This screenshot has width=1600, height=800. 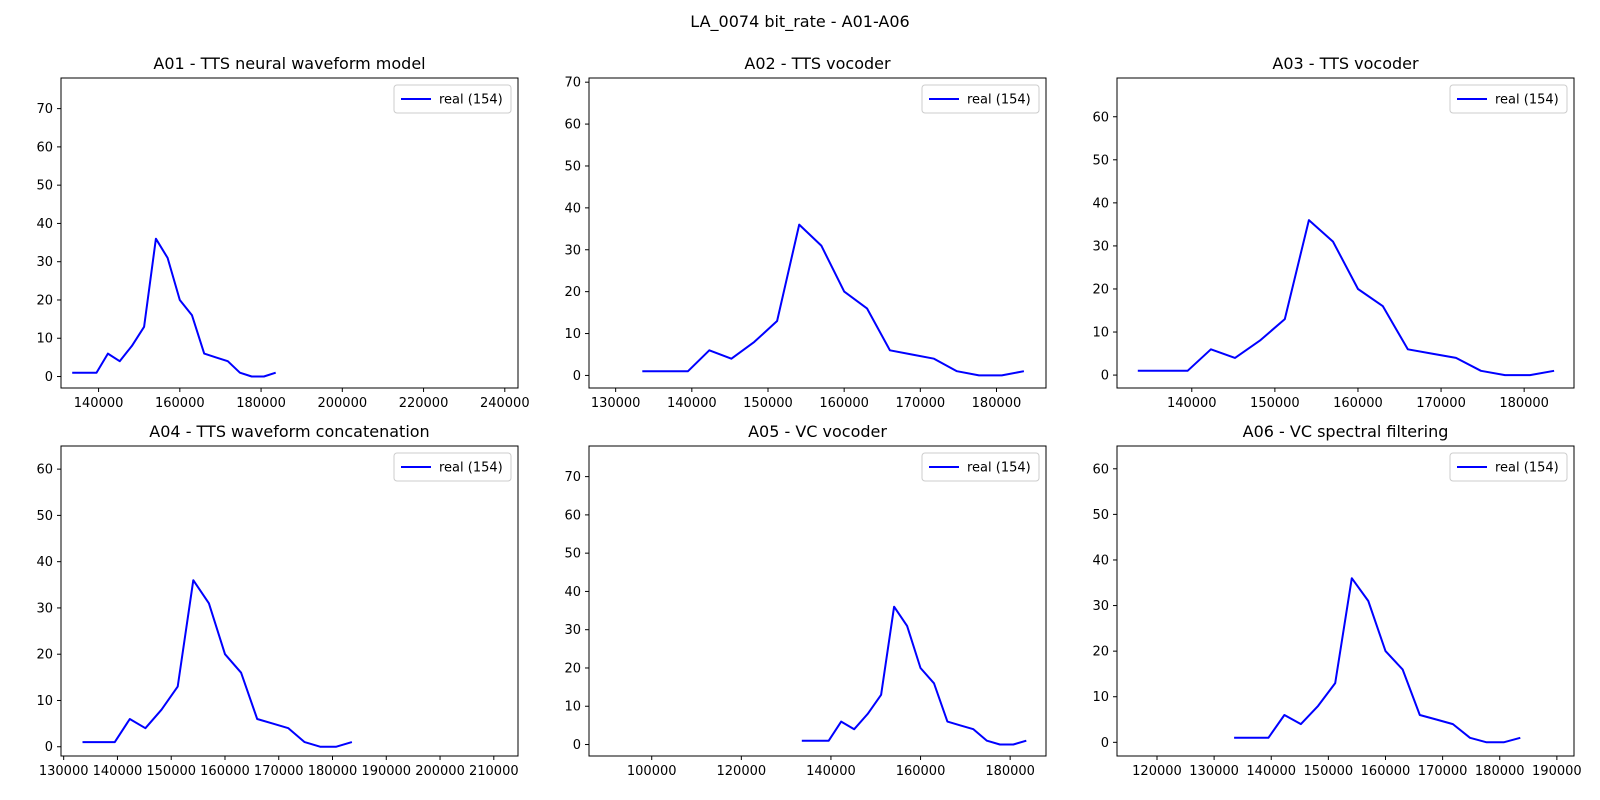 What do you see at coordinates (1346, 431) in the screenshot?
I see `subplot-title: A06 - VC spectral filtering` at bounding box center [1346, 431].